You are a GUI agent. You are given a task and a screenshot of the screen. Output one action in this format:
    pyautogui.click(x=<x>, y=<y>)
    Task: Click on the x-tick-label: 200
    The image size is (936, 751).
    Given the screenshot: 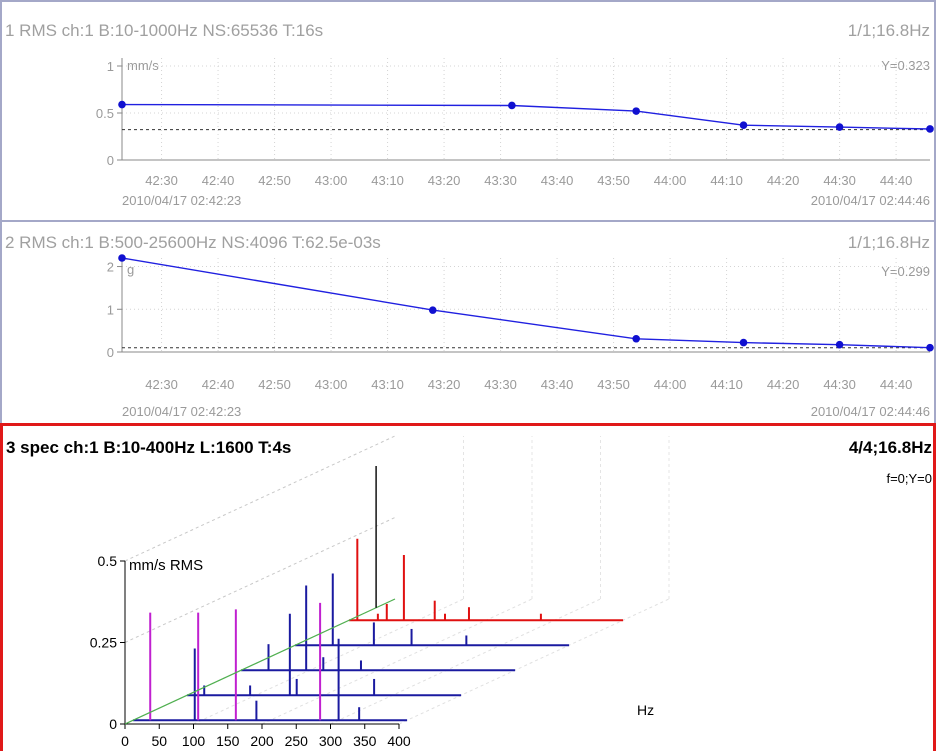 What is the action you would take?
    pyautogui.click(x=262, y=741)
    